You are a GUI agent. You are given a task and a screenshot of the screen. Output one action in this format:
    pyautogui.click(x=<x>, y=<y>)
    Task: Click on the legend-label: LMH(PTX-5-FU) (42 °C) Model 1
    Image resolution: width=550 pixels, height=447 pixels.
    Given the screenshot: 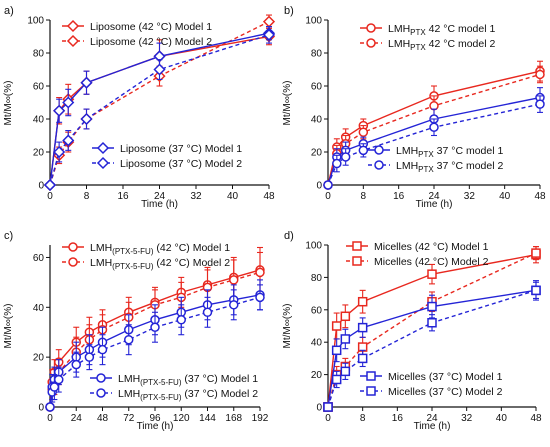 What is the action you would take?
    pyautogui.click(x=160, y=249)
    